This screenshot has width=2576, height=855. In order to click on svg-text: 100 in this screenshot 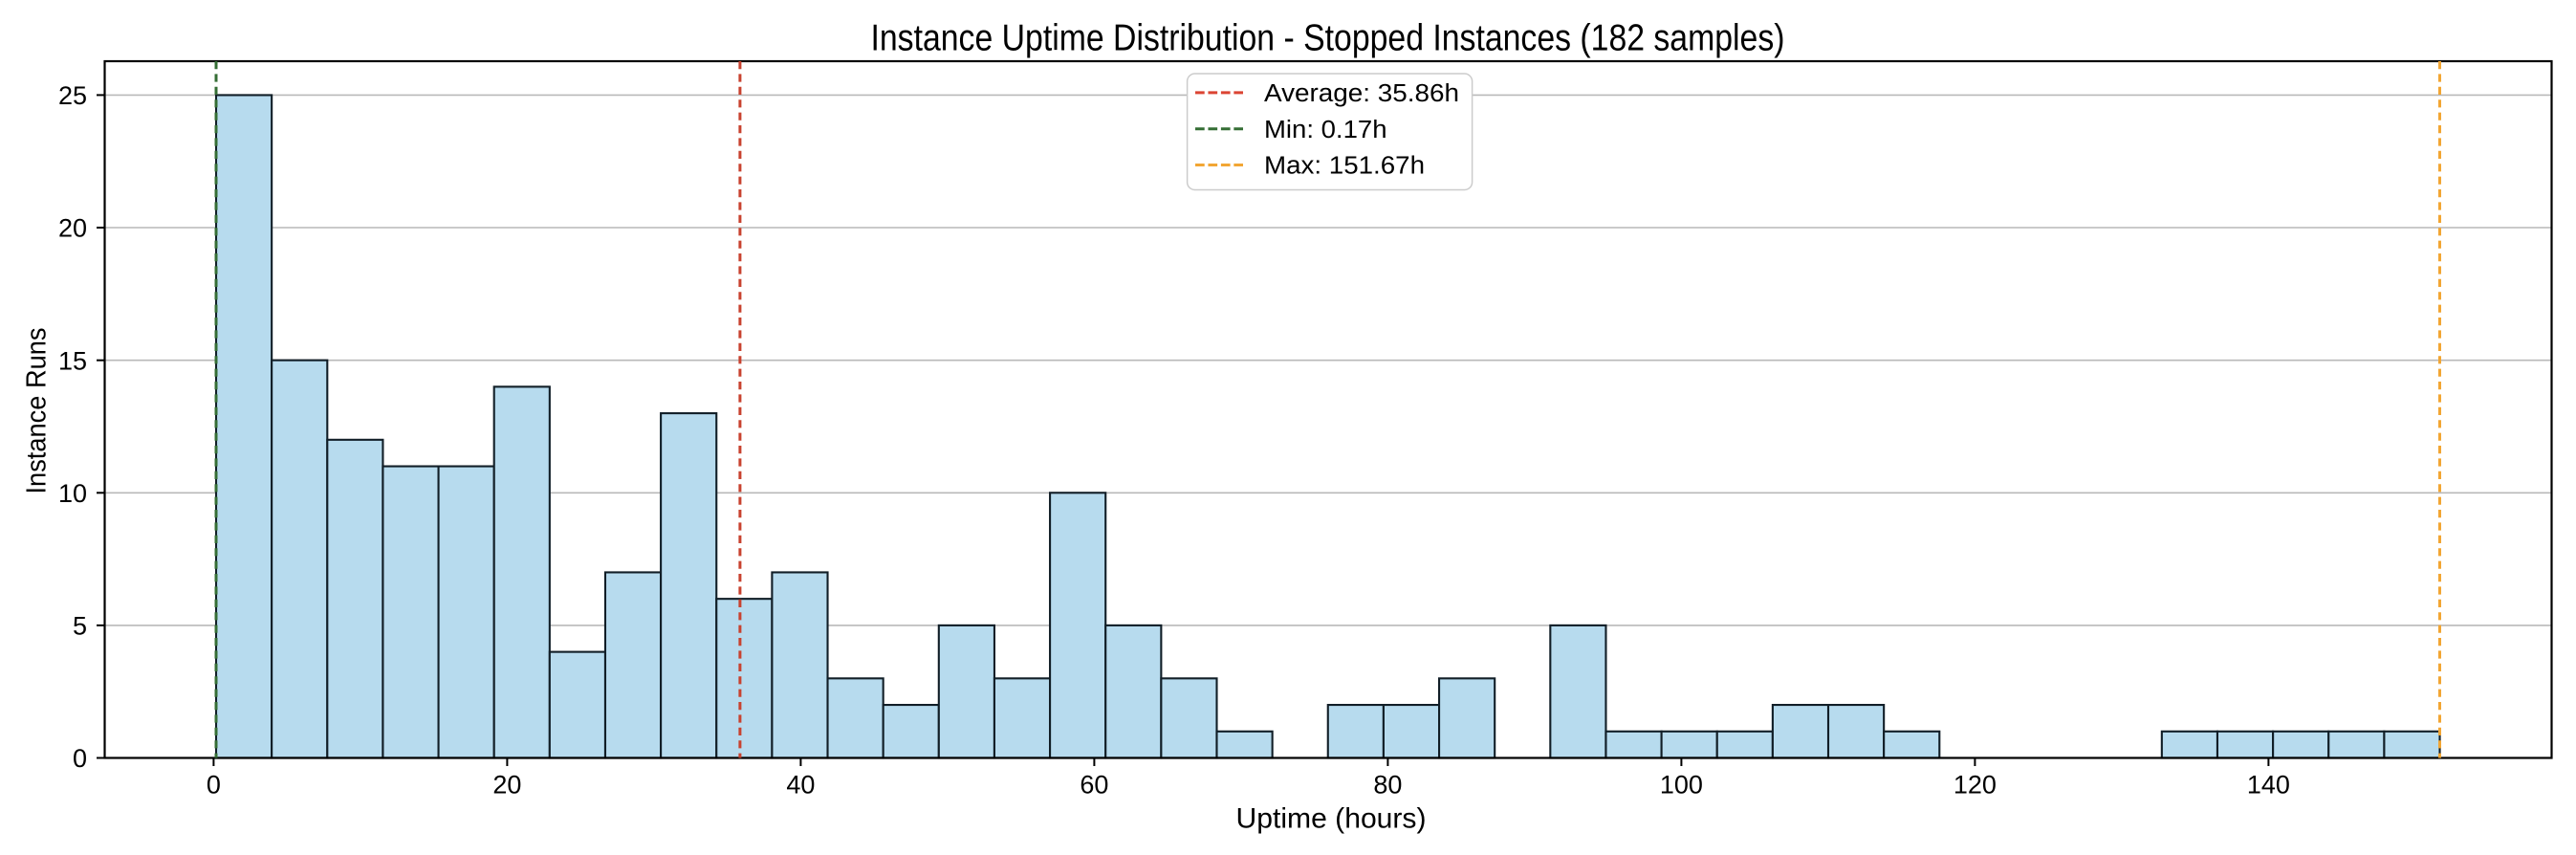, I will do `click(1681, 785)`.